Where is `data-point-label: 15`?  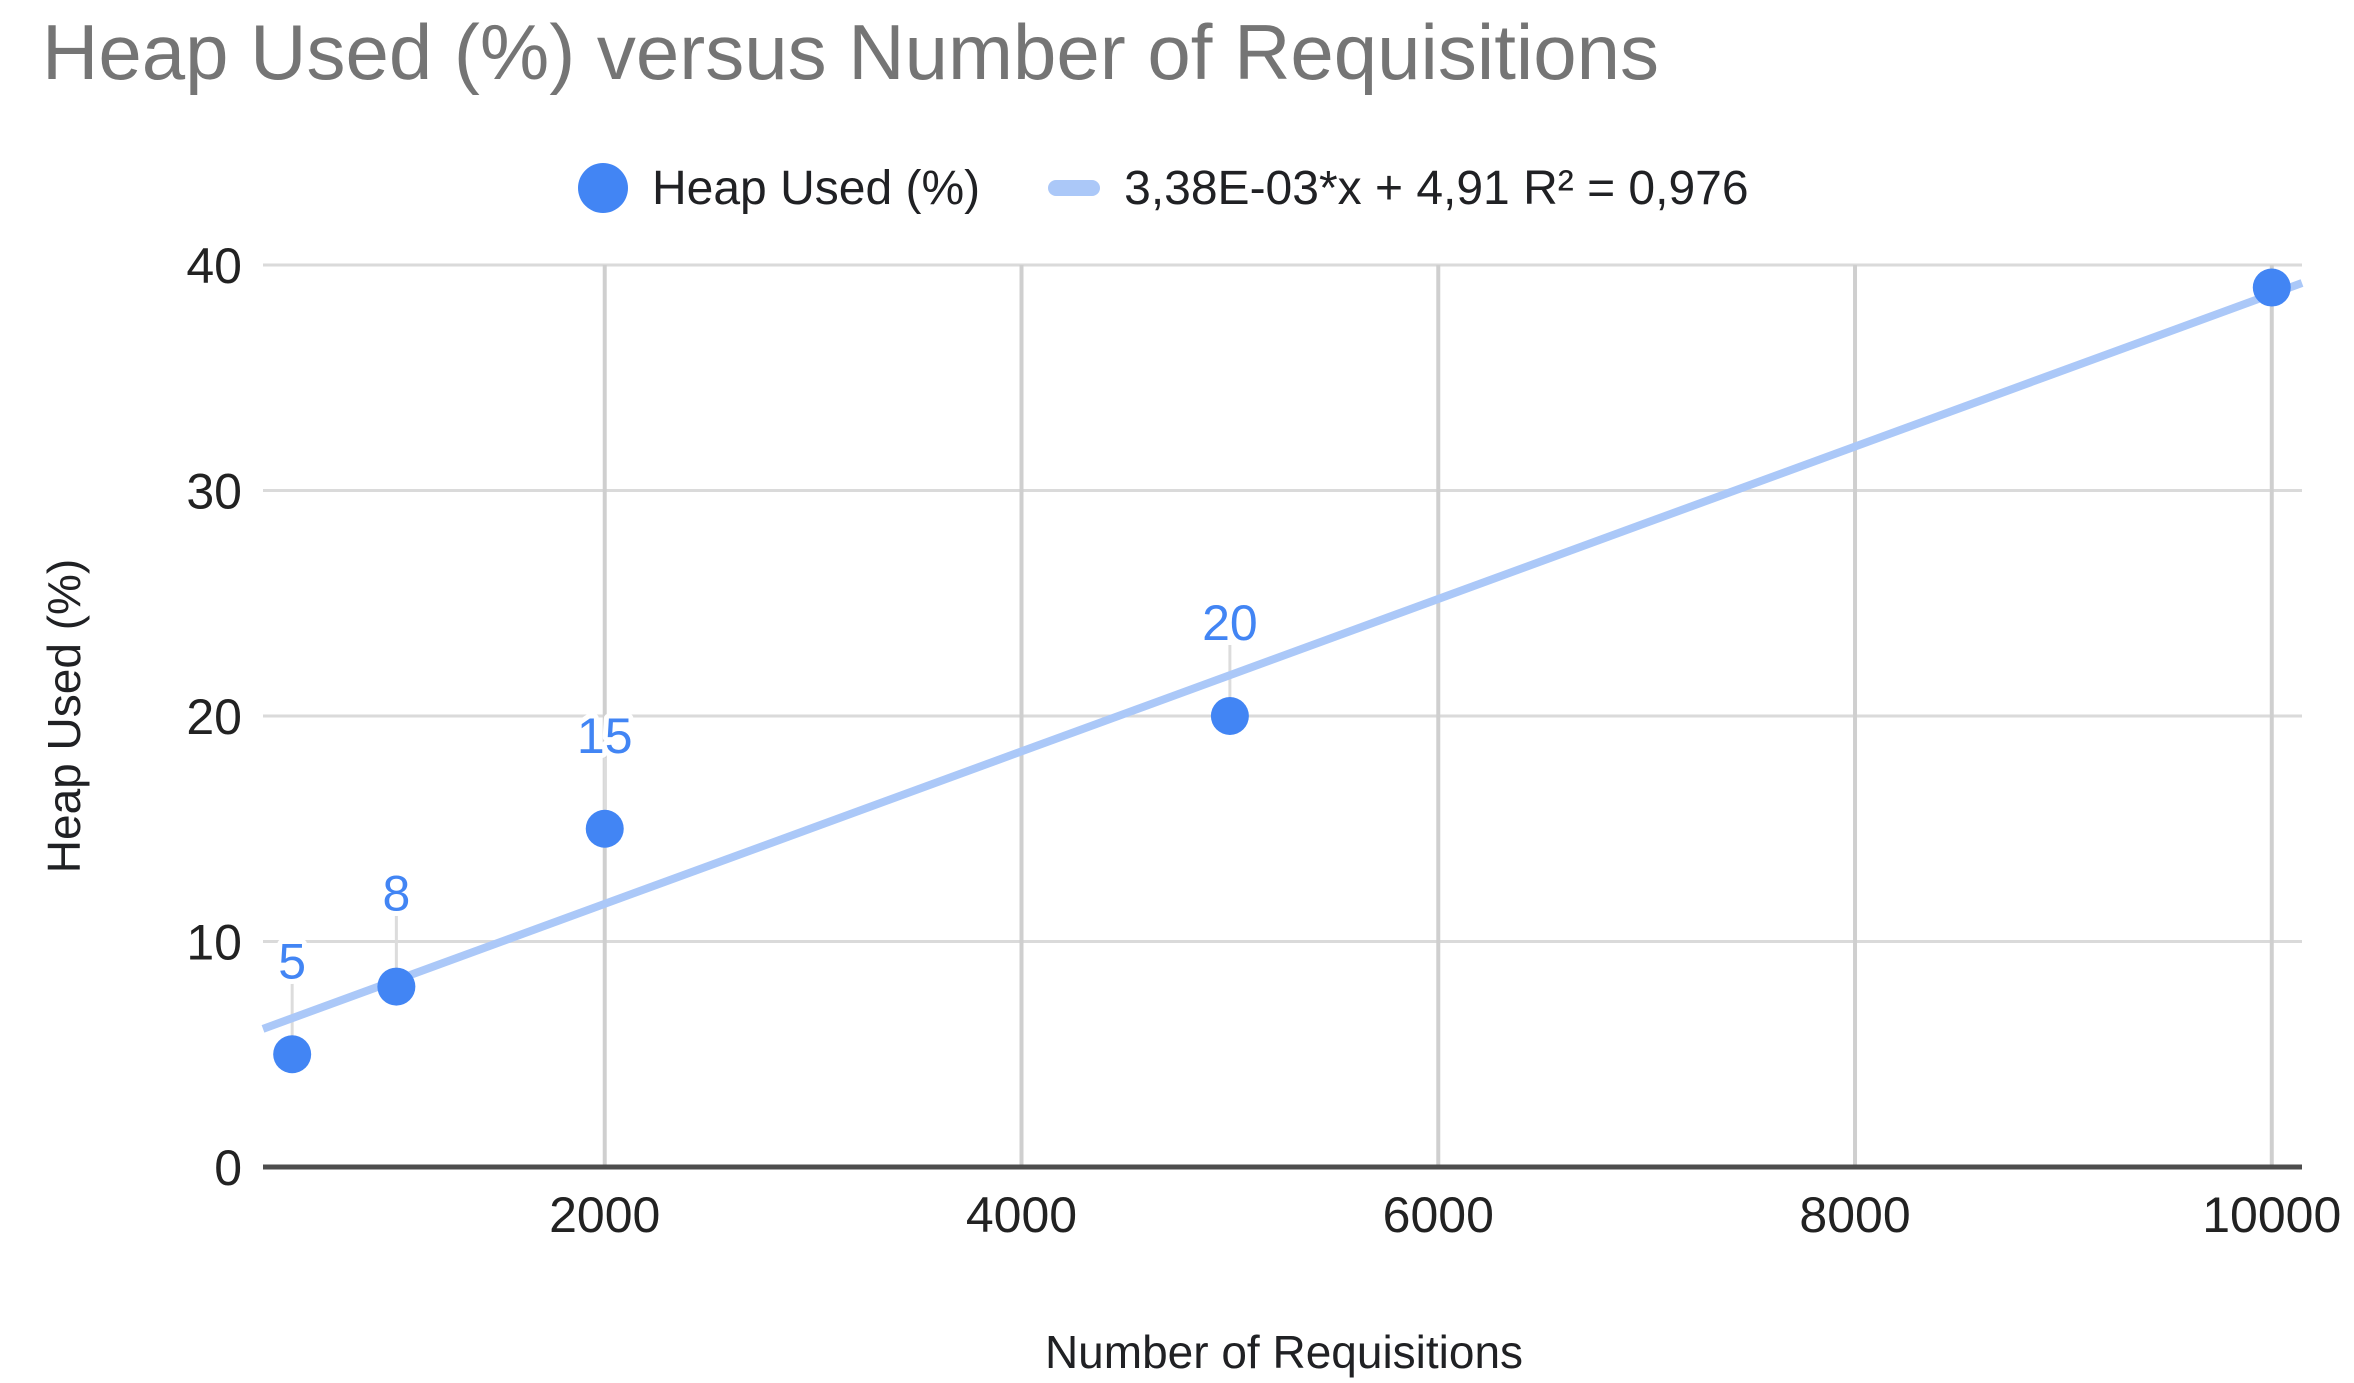
data-point-label: 15 is located at coordinates (605, 736).